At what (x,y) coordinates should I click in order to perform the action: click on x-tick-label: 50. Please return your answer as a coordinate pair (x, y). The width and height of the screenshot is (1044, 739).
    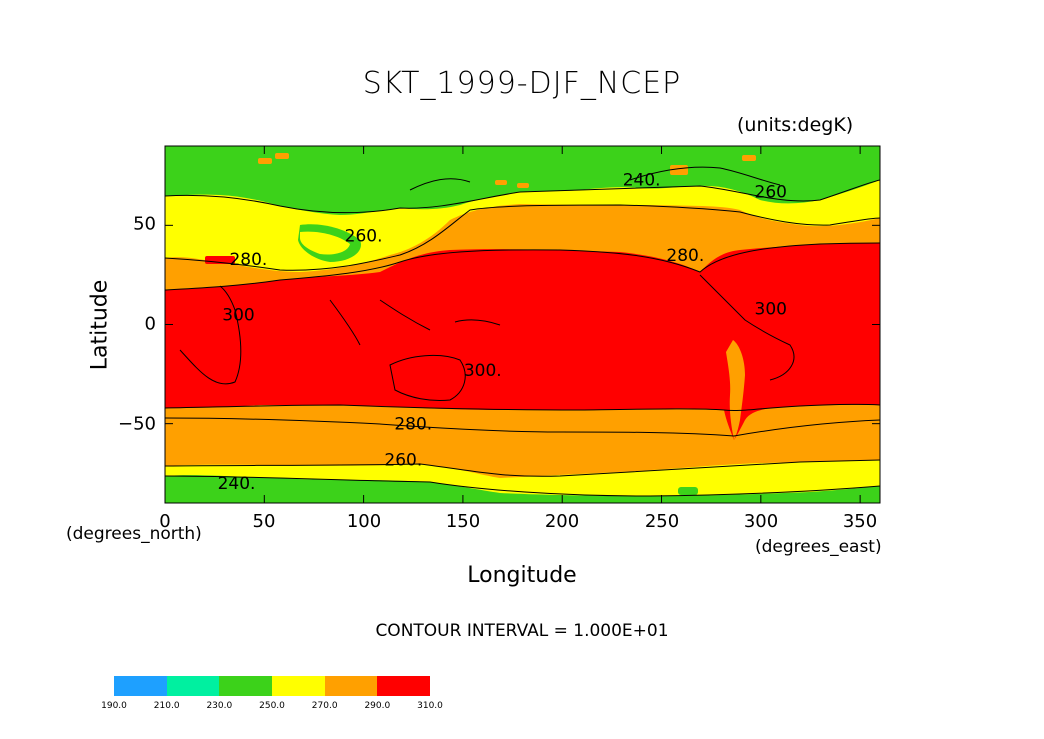
    Looking at the image, I should click on (264, 521).